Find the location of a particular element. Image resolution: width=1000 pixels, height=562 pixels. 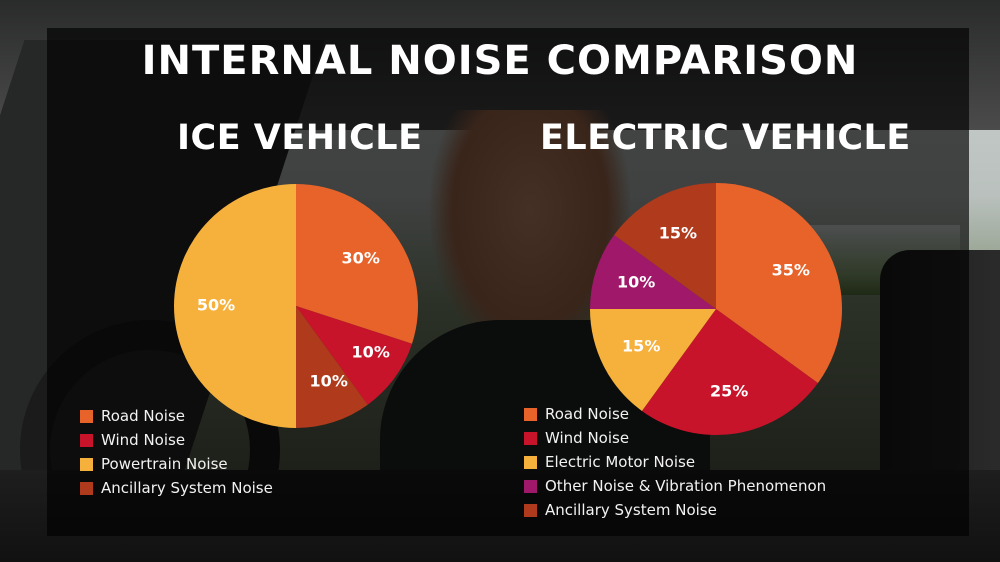

ev-legend-label: Electric Motor Noise is located at coordinates (620, 462).